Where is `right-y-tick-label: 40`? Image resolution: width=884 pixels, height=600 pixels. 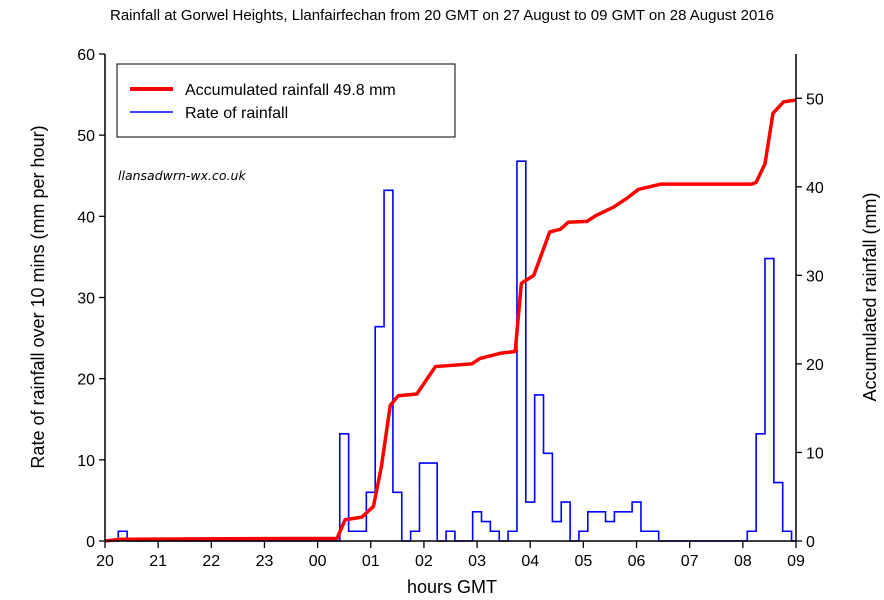 right-y-tick-label: 40 is located at coordinates (815, 188).